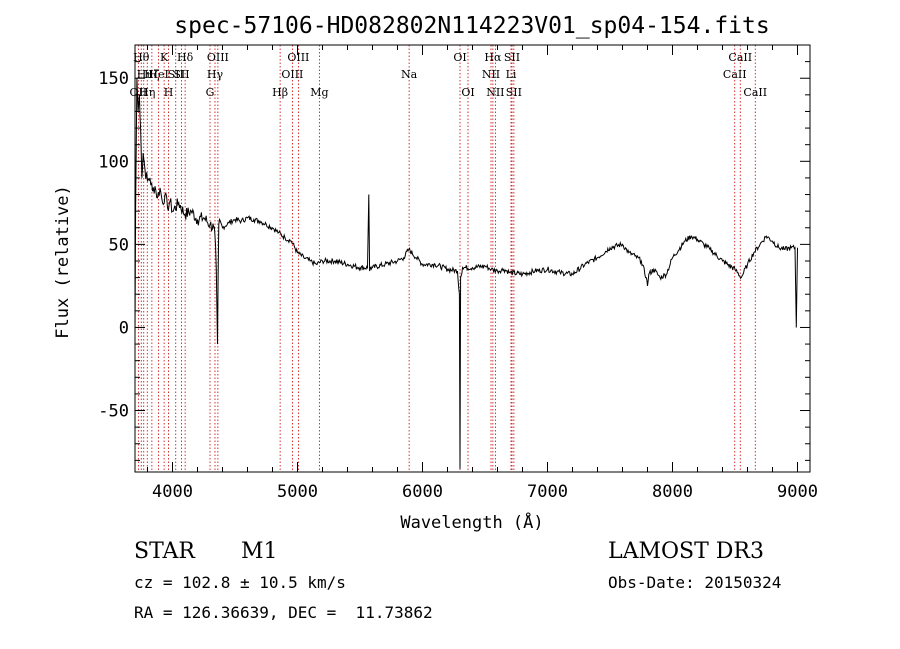 The image size is (900, 649). Describe the element at coordinates (215, 74) in the screenshot. I see `spectral-line-label: Hγ` at that location.